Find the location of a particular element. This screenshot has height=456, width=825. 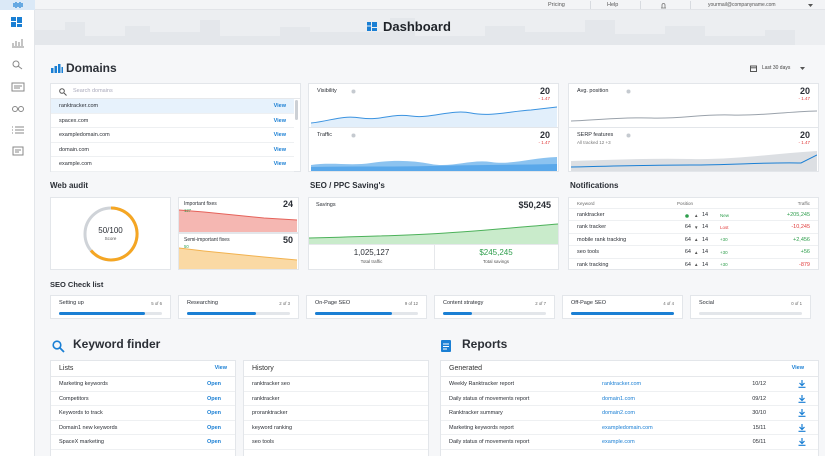

history-item: proranktracker is located at coordinates (270, 413).